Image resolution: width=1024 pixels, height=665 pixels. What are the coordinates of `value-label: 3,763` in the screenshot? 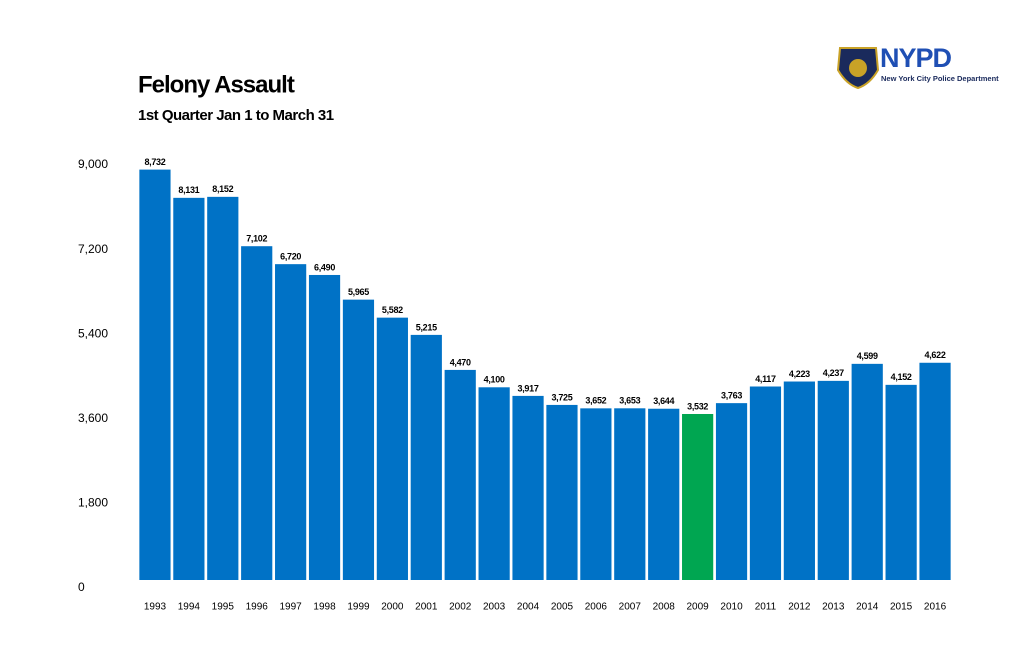 It's located at (731, 396).